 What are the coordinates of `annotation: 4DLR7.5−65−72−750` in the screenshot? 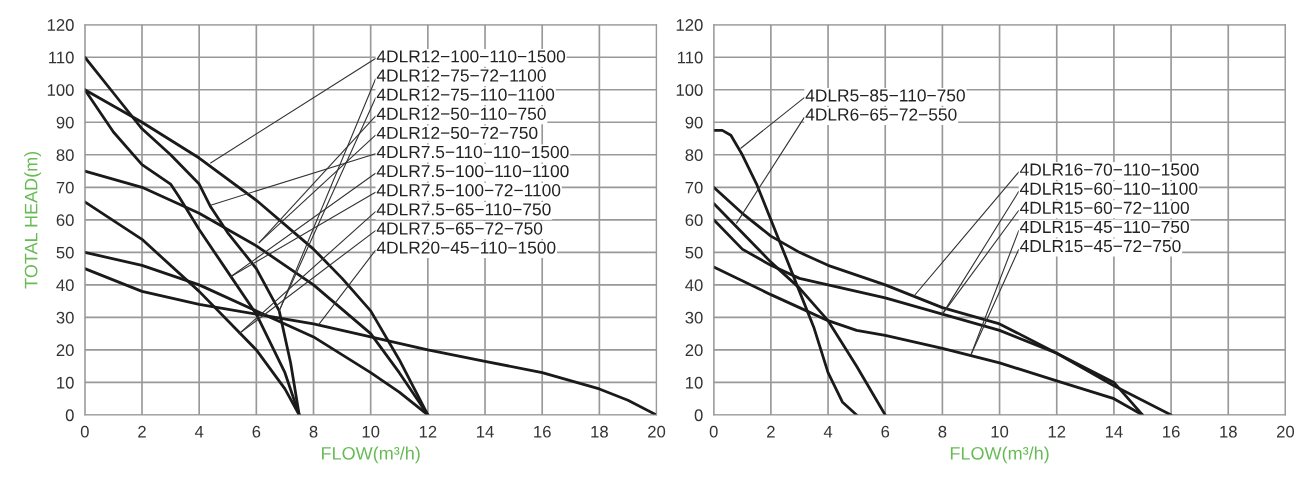 It's located at (459, 228).